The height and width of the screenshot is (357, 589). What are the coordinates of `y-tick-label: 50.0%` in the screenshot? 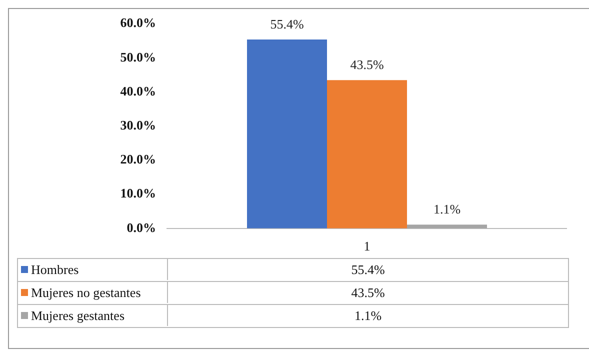 It's located at (138, 56).